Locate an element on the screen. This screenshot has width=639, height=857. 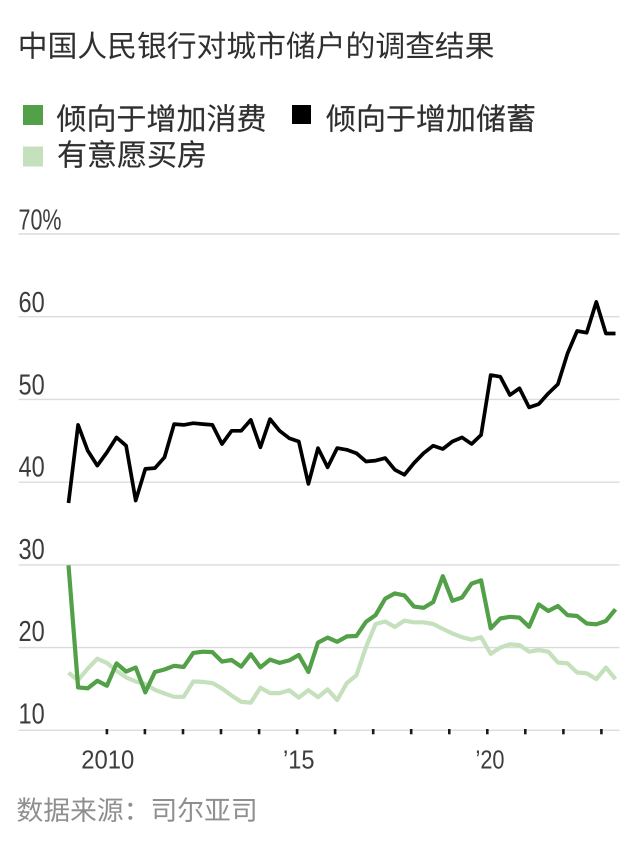
svg-text: 60 is located at coordinates (32, 303).